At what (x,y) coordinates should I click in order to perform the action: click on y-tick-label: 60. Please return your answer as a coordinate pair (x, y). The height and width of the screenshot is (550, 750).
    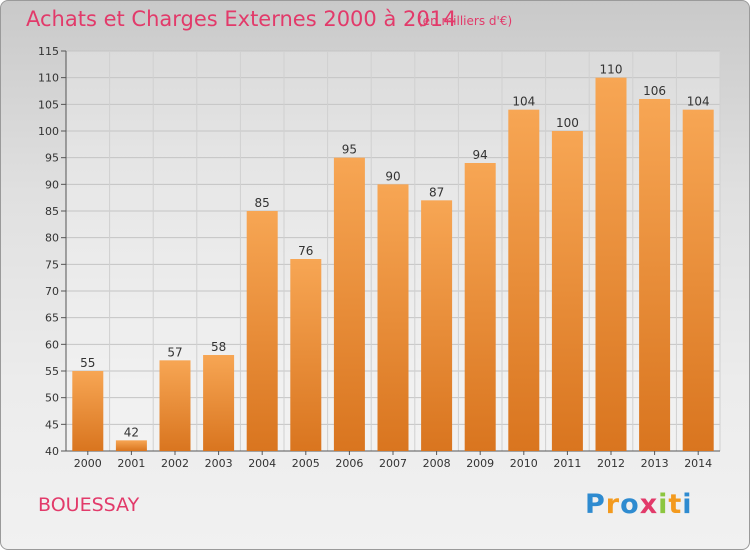
    Looking at the image, I should click on (52, 344).